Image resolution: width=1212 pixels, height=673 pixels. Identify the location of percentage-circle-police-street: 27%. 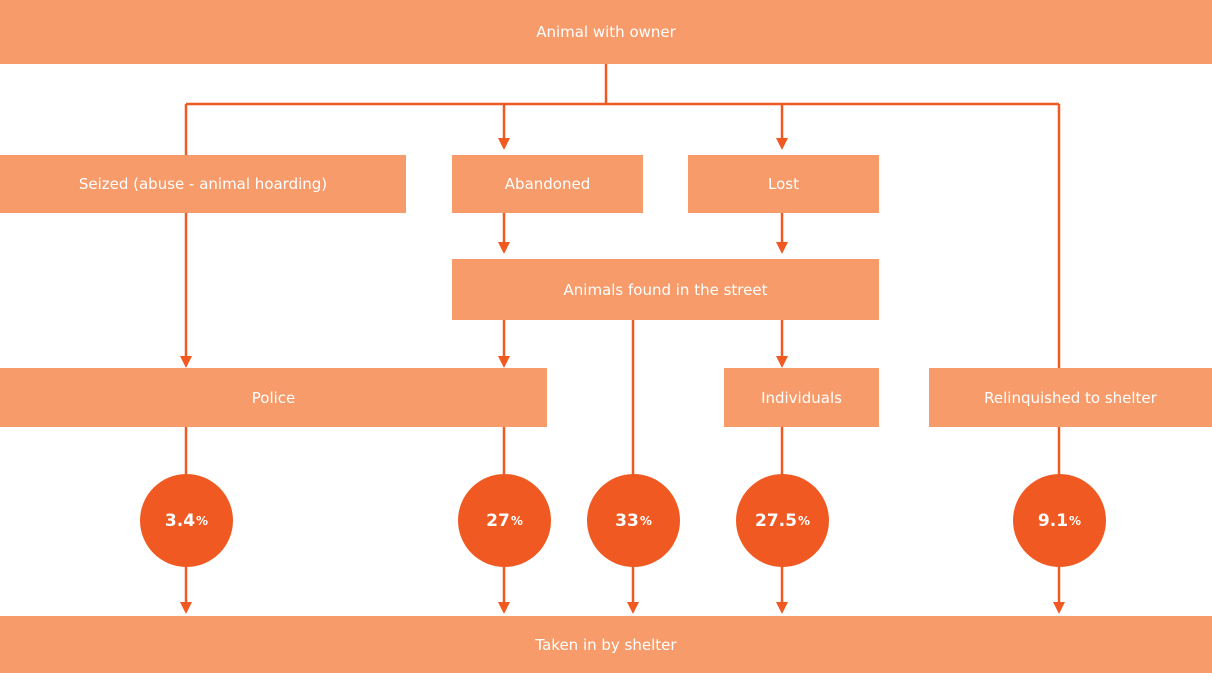
(504, 520).